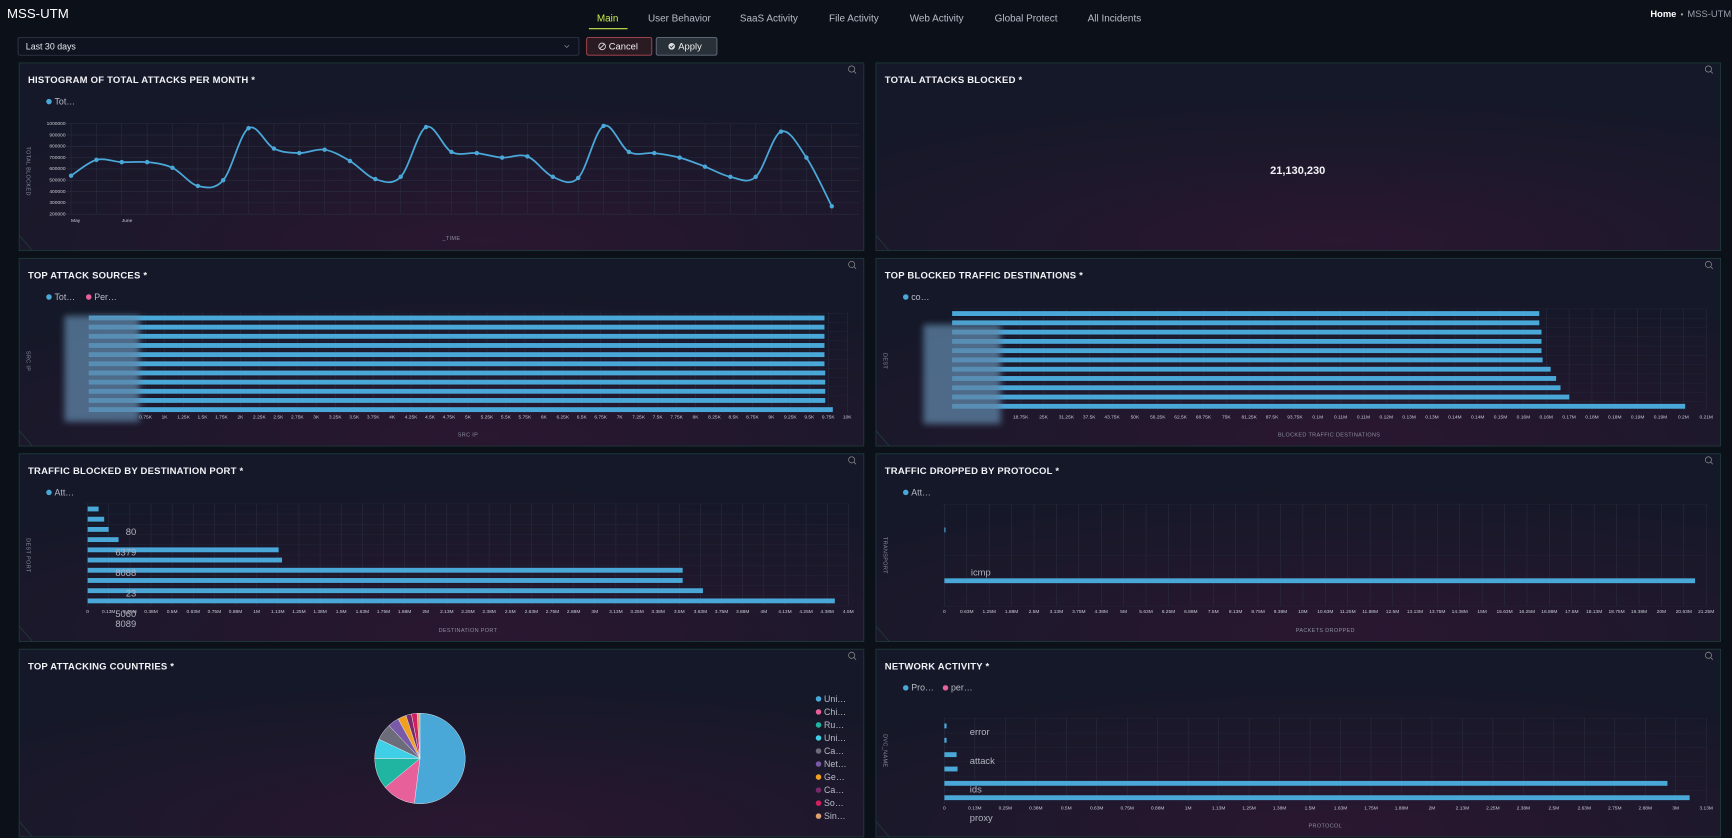  Describe the element at coordinates (221, 418) in the screenshot. I see `x-tick-label: 1.75K` at that location.